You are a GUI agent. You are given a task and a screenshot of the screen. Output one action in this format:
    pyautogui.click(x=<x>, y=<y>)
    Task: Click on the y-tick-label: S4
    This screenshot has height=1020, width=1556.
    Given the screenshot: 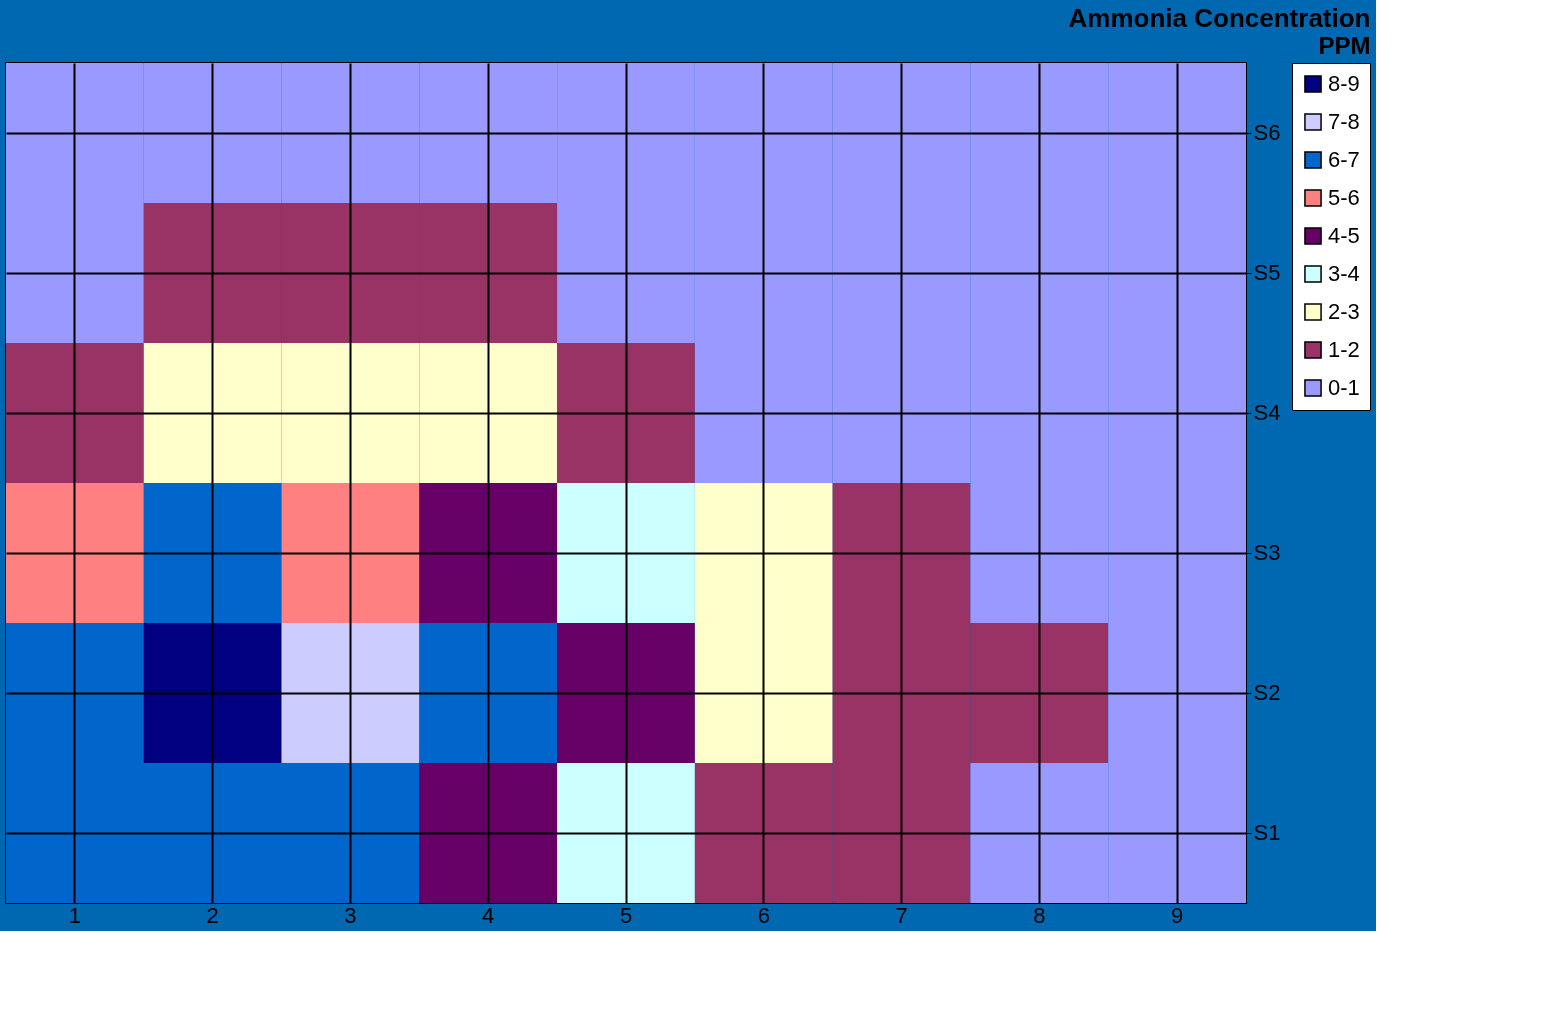 What is the action you would take?
    pyautogui.click(x=1267, y=412)
    